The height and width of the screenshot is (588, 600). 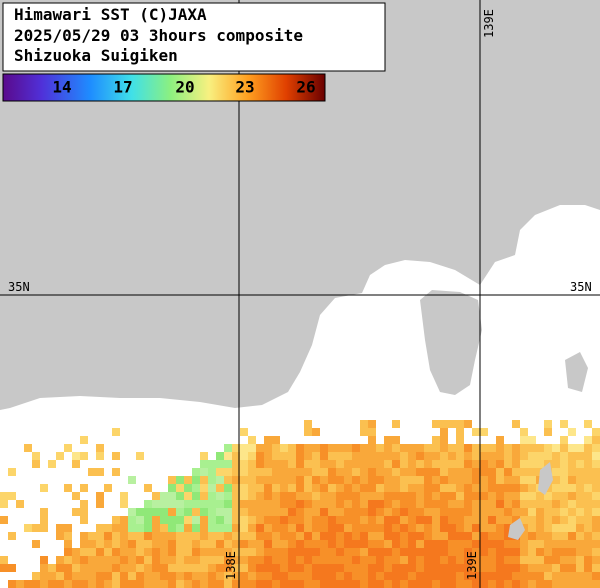 What do you see at coordinates (110, 14) in the screenshot?
I see `header-line: Himawari SST (C)JAXA` at bounding box center [110, 14].